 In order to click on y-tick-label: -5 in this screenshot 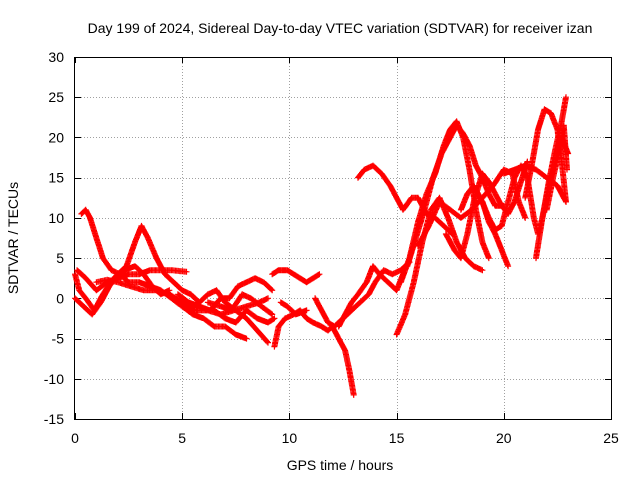, I will do `click(58, 339)`.